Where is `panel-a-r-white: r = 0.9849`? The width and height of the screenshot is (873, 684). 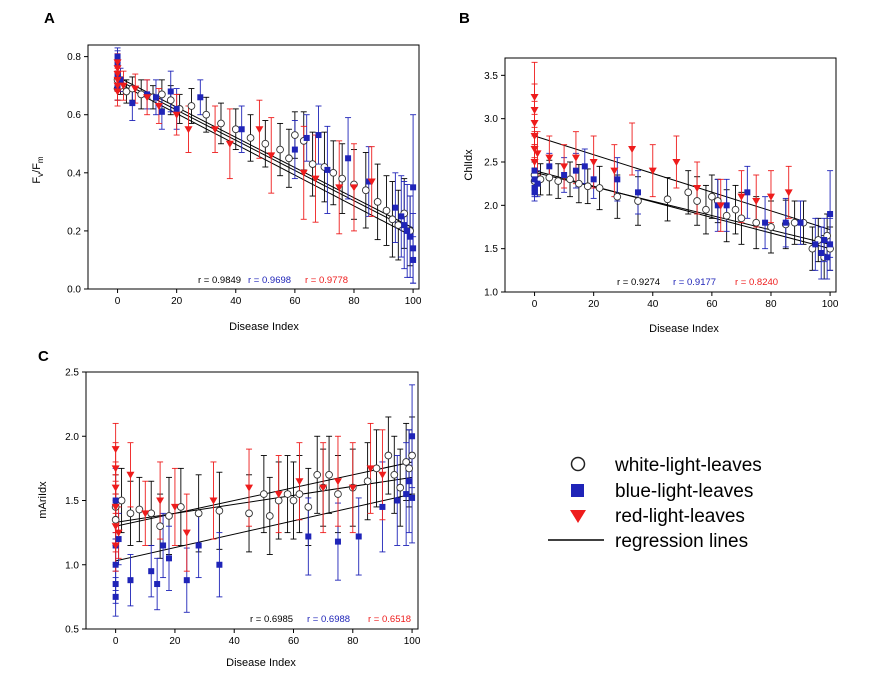
panel-a-r-white: r = 0.9849 is located at coordinates (219, 280).